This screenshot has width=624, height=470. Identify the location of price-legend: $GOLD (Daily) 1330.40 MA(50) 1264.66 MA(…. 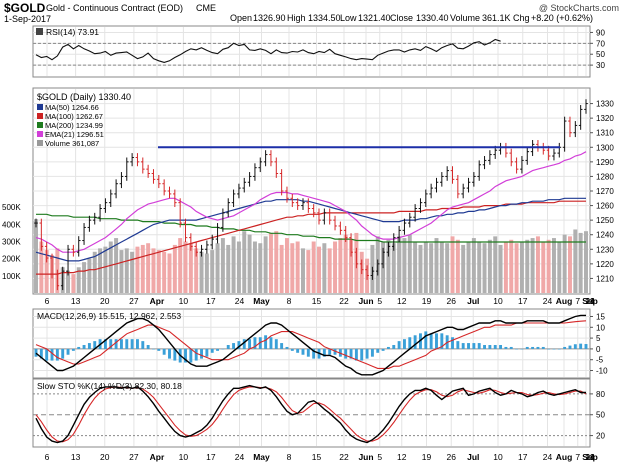
(84, 120).